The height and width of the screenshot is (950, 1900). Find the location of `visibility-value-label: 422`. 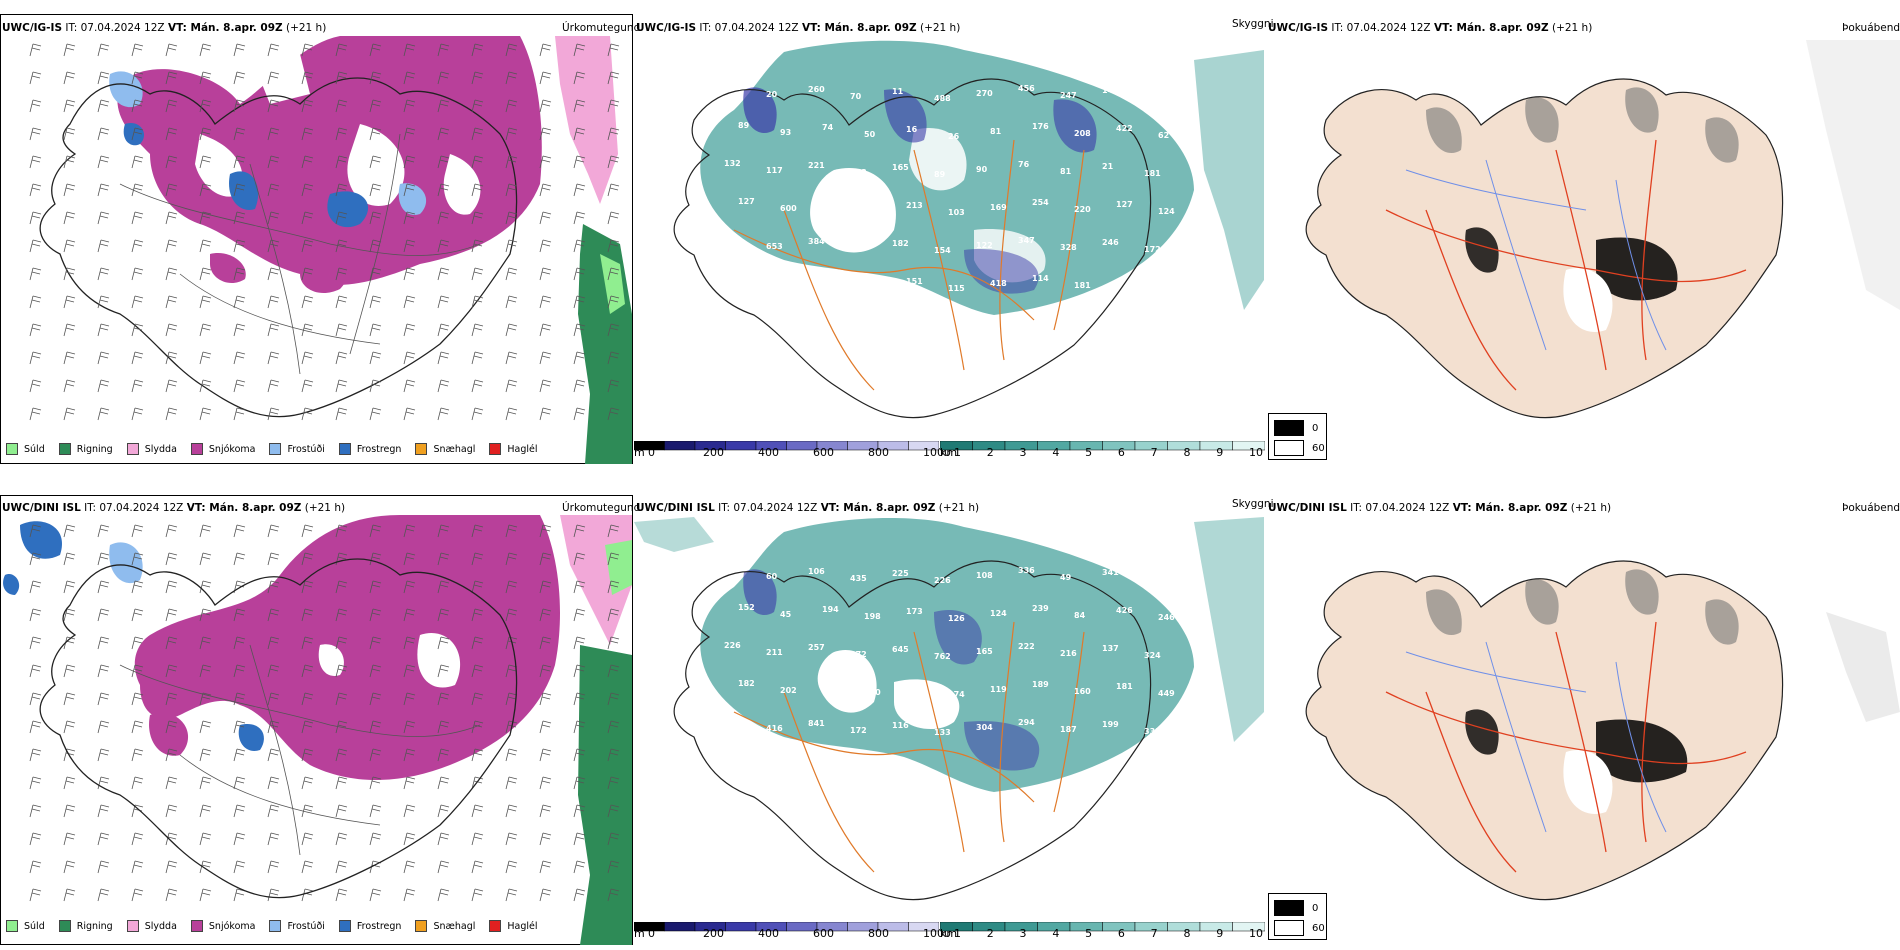

visibility-value-label: 422 is located at coordinates (1124, 128).